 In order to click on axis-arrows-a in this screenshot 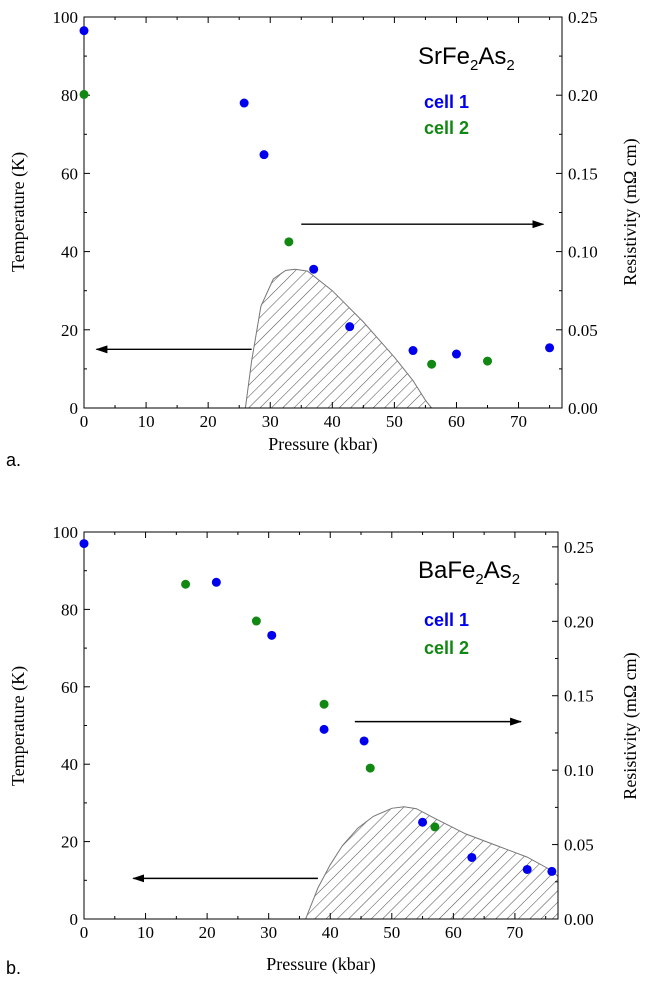, I will do `click(320, 287)`.